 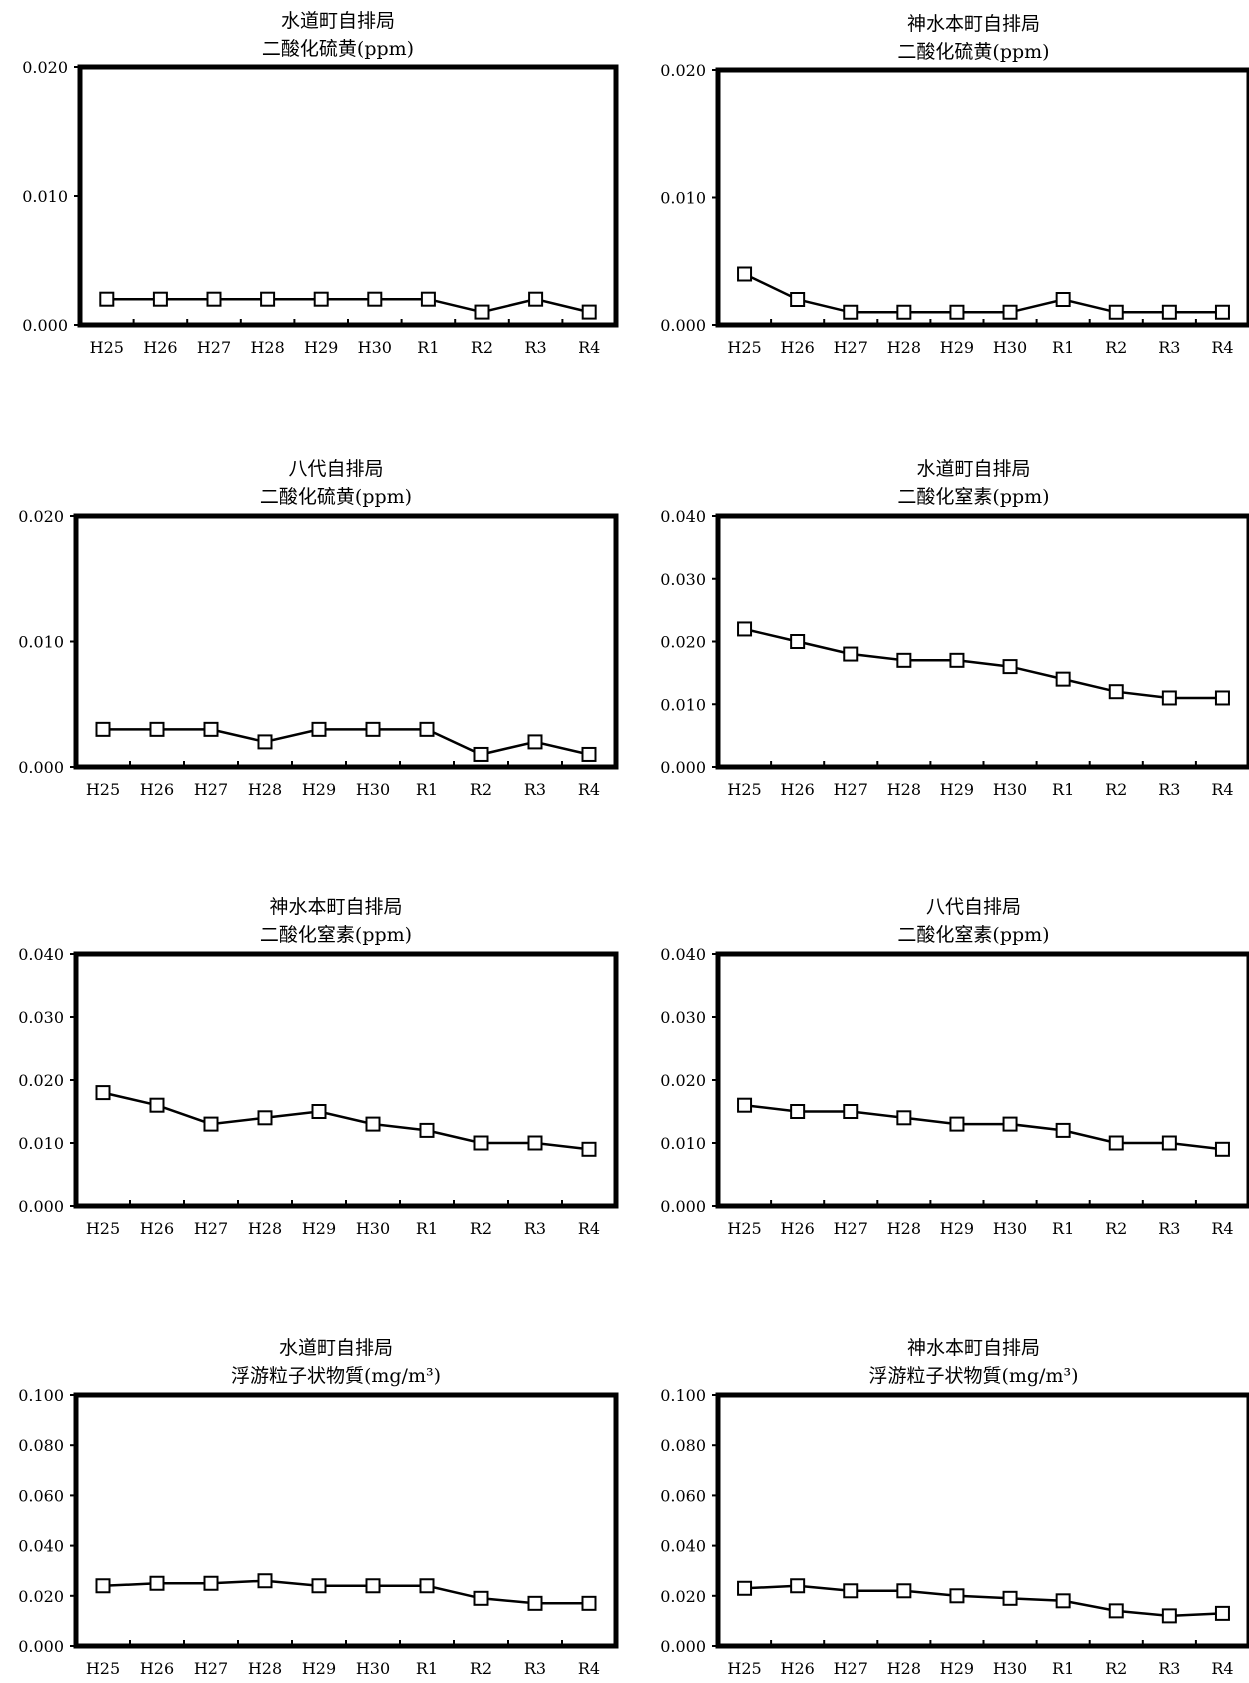 I want to click on chart-subtitle: 二酸化窒素(ppm), so click(x=973, y=497).